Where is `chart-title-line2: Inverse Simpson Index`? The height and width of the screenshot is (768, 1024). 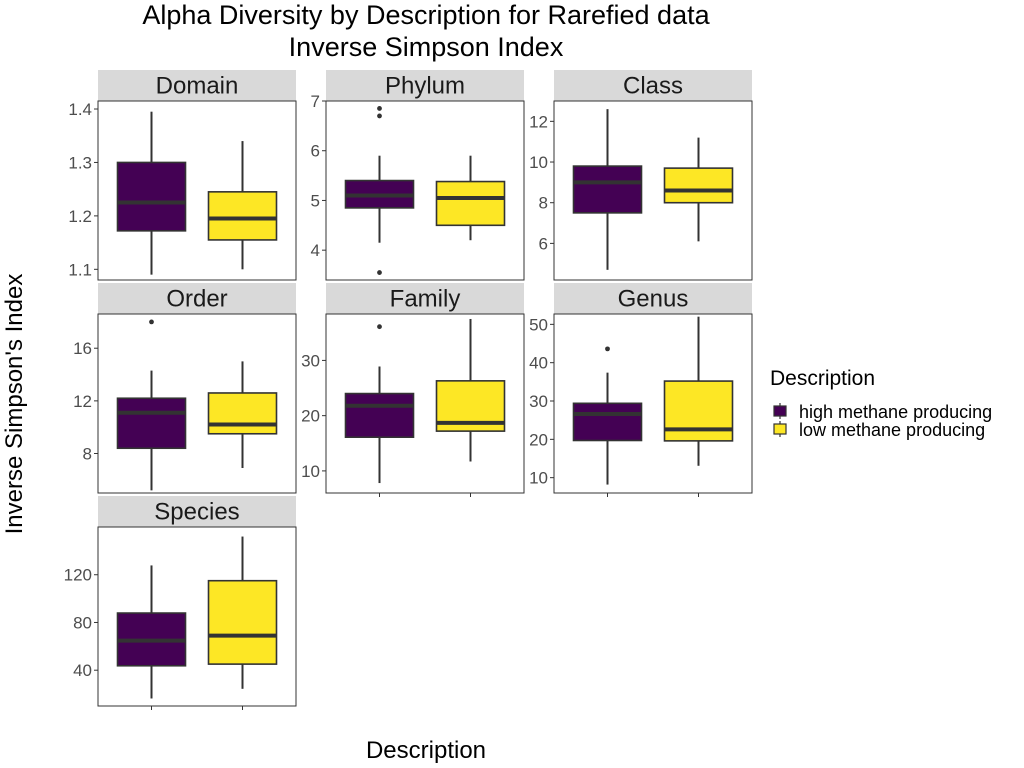
chart-title-line2: Inverse Simpson Index is located at coordinates (426, 47).